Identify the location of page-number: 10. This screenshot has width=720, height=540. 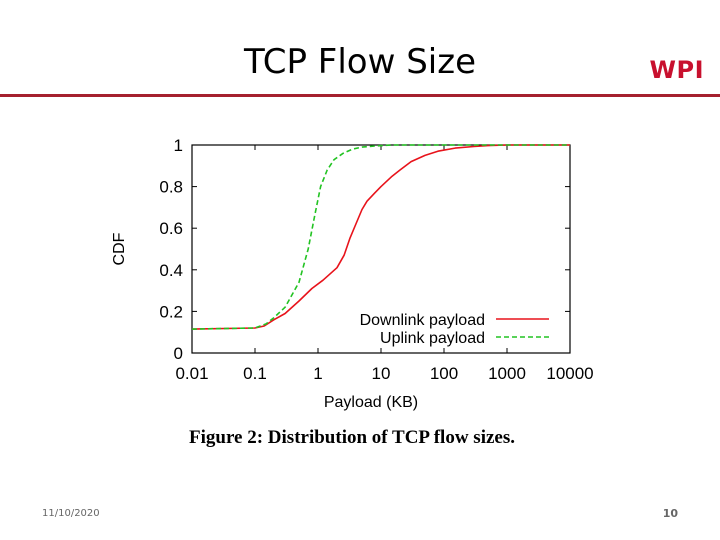
(670, 513).